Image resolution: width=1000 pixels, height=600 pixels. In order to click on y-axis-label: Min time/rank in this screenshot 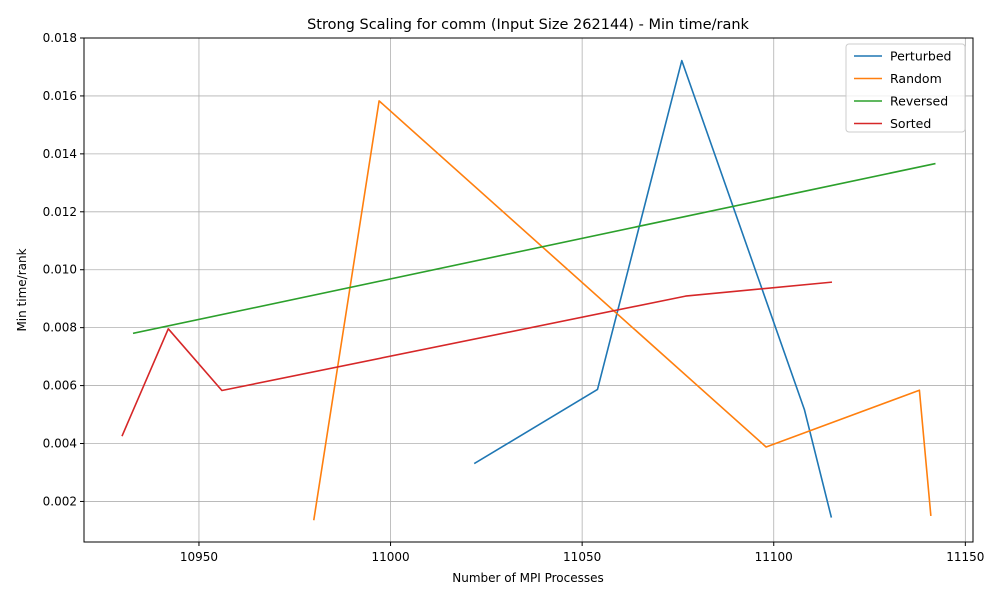, I will do `click(22, 289)`.